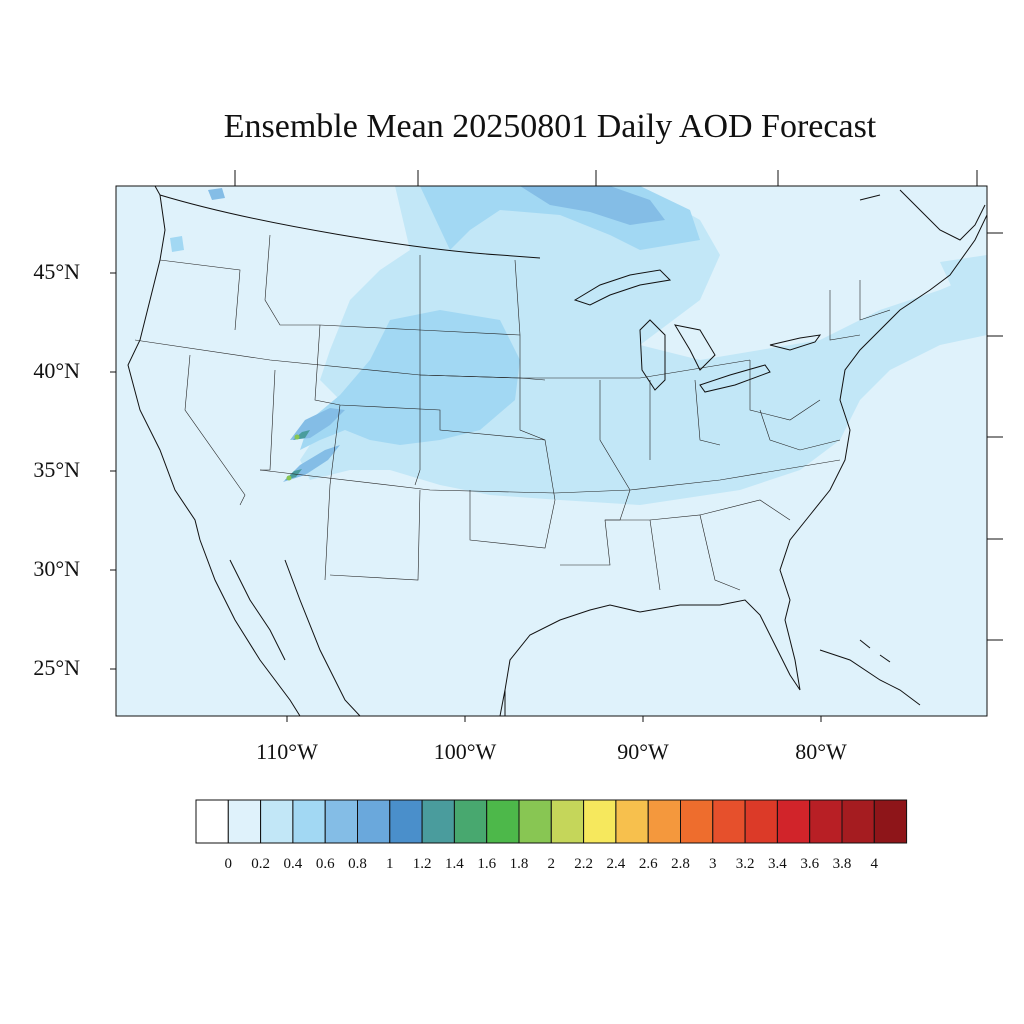 The width and height of the screenshot is (1024, 1024). Describe the element at coordinates (216, 194) in the screenshot. I see `aod-patch-nw` at that location.